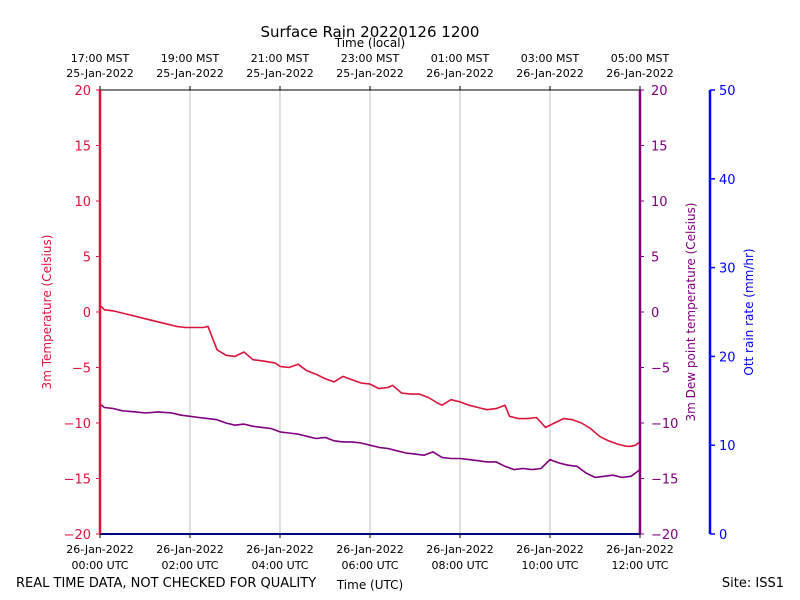 The width and height of the screenshot is (800, 600). What do you see at coordinates (77, 480) in the screenshot?
I see `left-tick-label: −15` at bounding box center [77, 480].